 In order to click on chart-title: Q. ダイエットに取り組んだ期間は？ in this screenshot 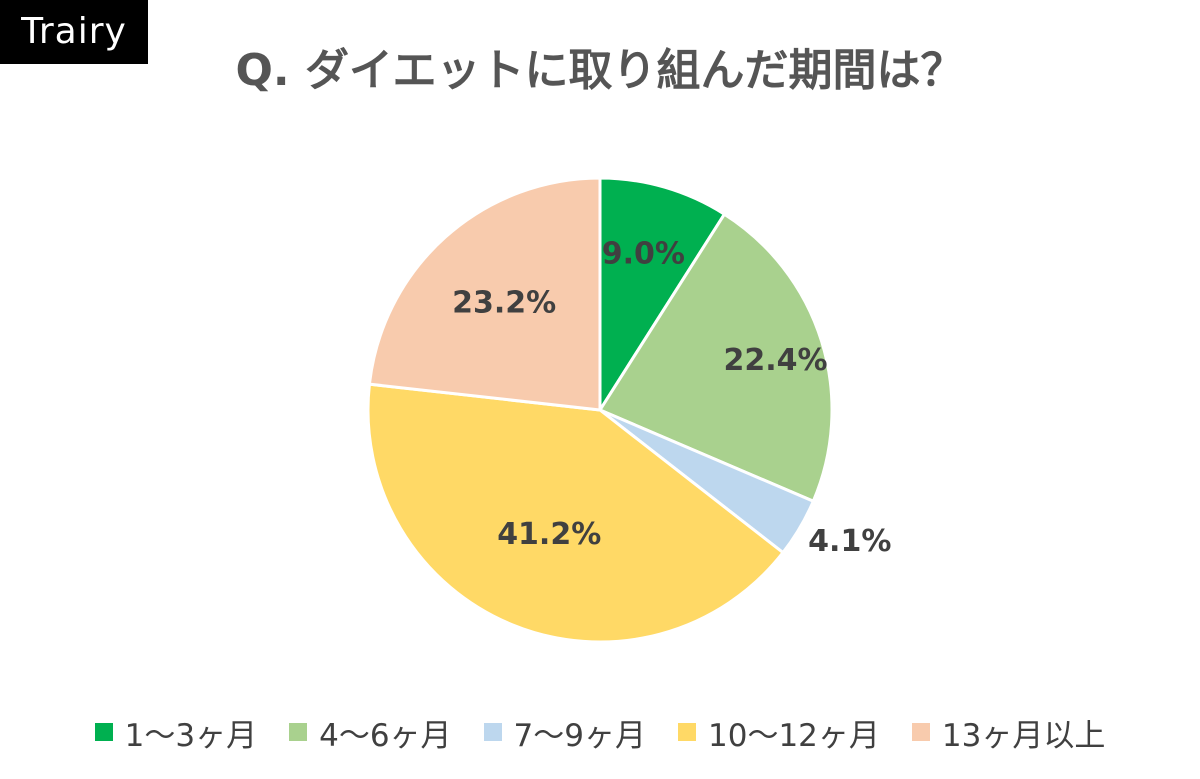, I will do `click(600, 70)`.